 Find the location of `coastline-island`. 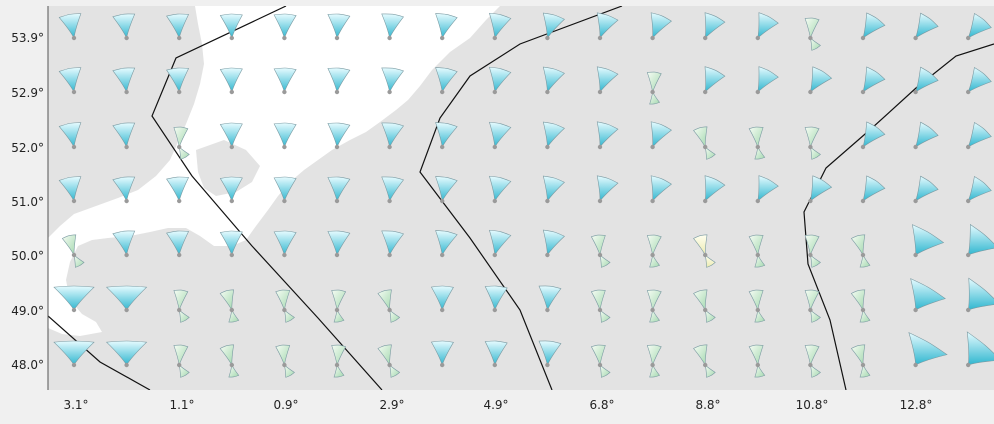

coastline-island is located at coordinates (228, 168).